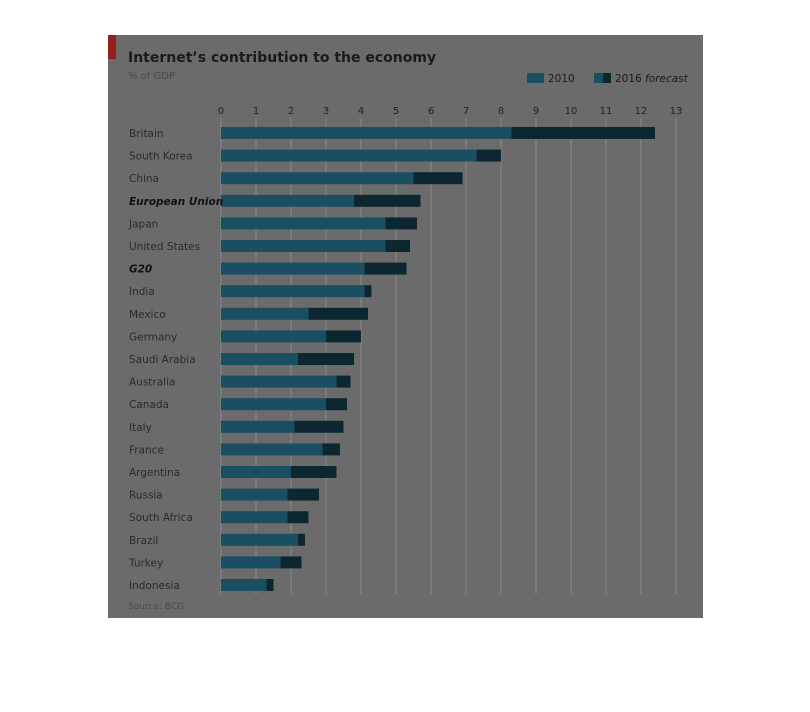 This screenshot has height=712, width=810. What do you see at coordinates (221, 111) in the screenshot?
I see `x-tick-label: 0` at bounding box center [221, 111].